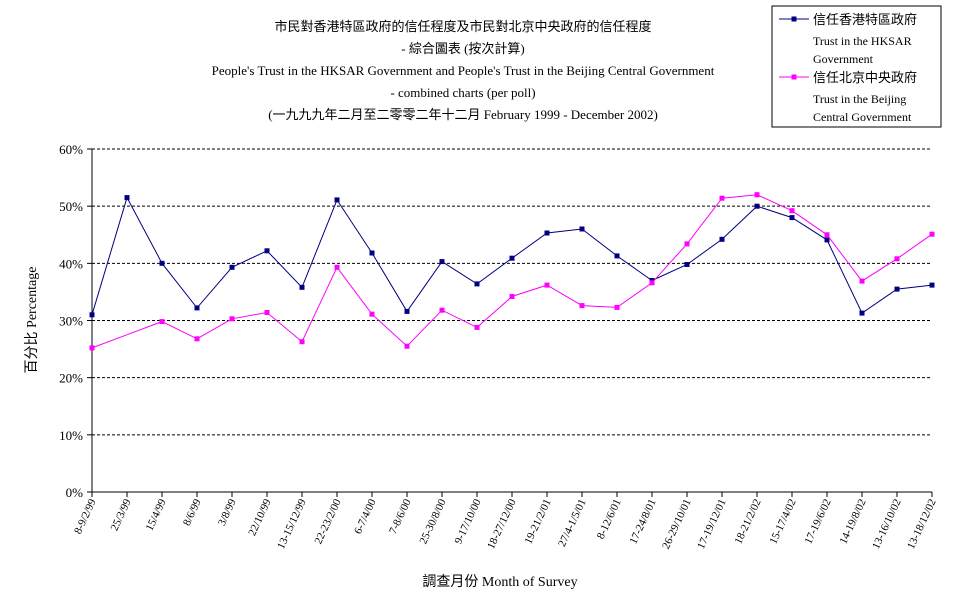 The width and height of the screenshot is (977, 600). I want to click on y-tick-labels: 0% 10% 20% 30% 40% 50% 60%, so click(71, 321).